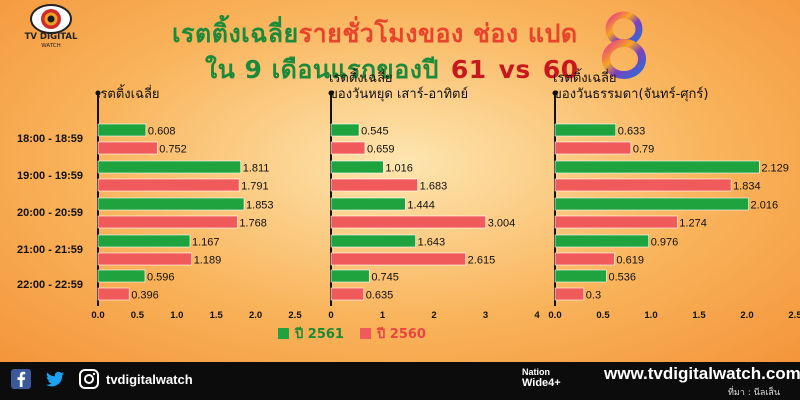  What do you see at coordinates (665, 243) in the screenshot?
I see `value-label: 0.976` at bounding box center [665, 243].